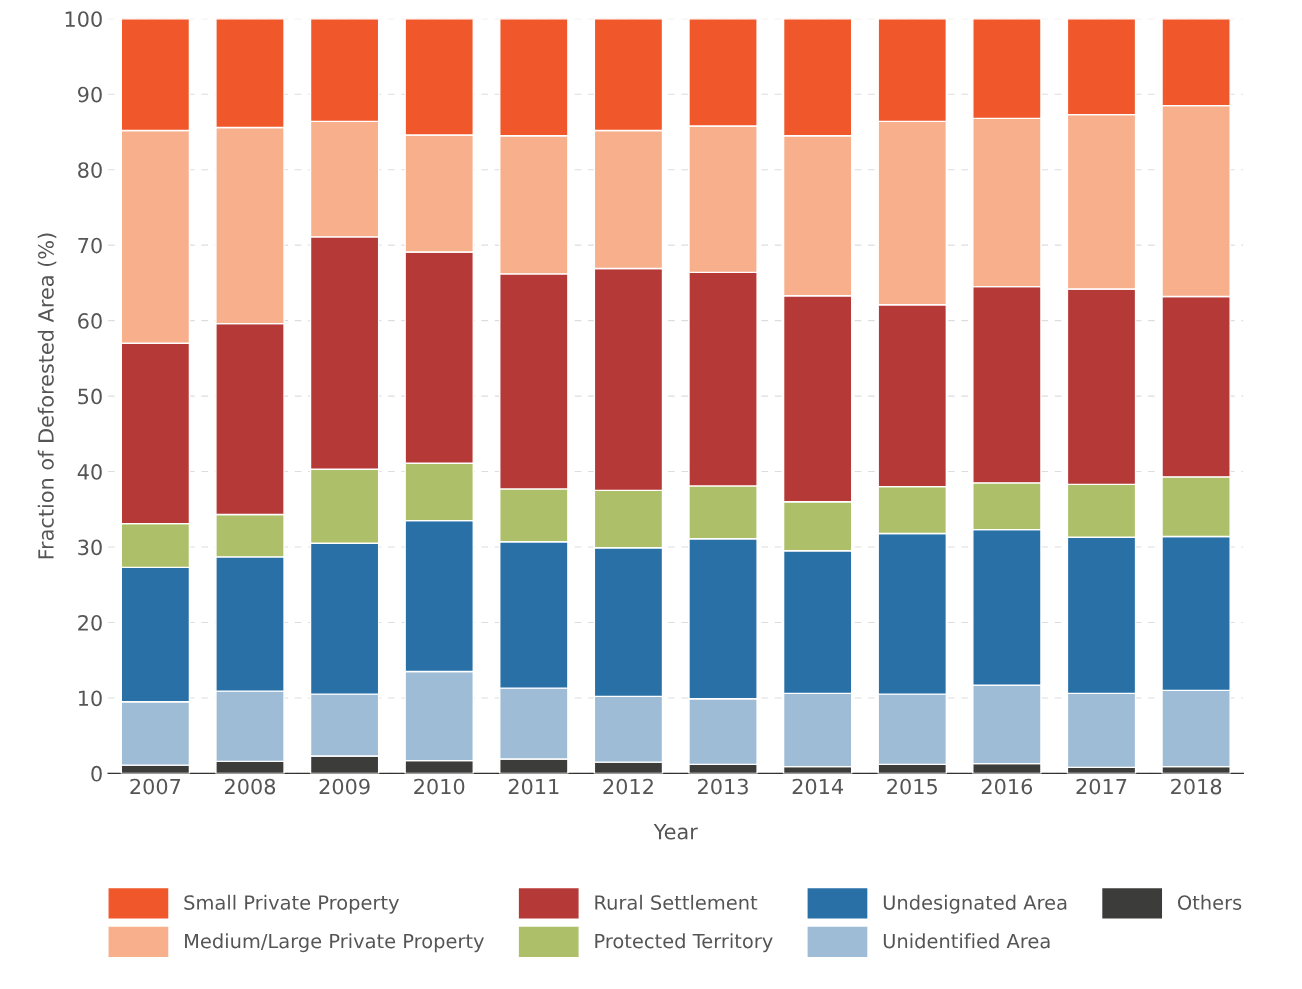 Image resolution: width=1302 pixels, height=989 pixels. I want to click on x-tick-label: 2011, so click(533, 786).